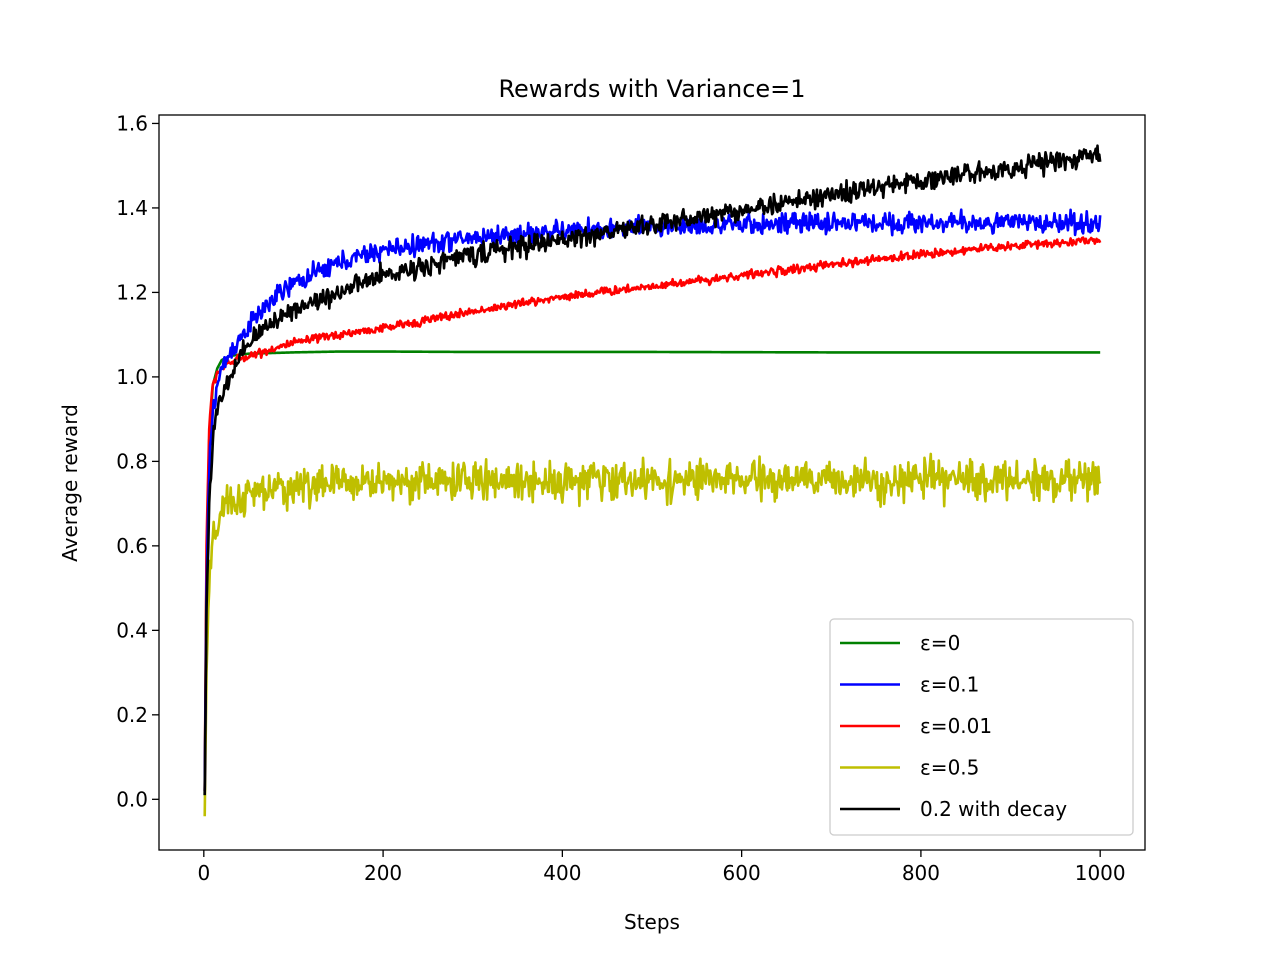 The image size is (1273, 955). Describe the element at coordinates (949, 768) in the screenshot. I see `legend-label: ε=0.5` at that location.